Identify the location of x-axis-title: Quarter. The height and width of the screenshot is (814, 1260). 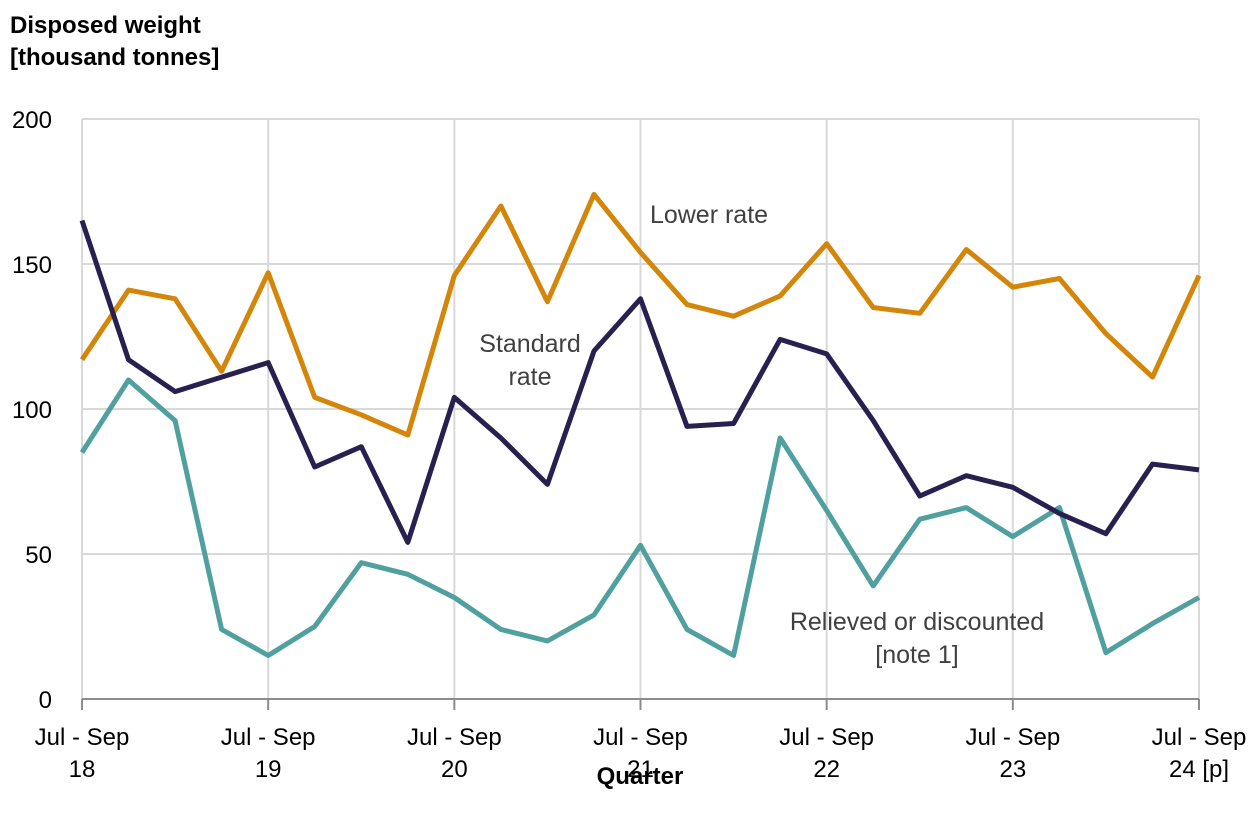
(640, 776).